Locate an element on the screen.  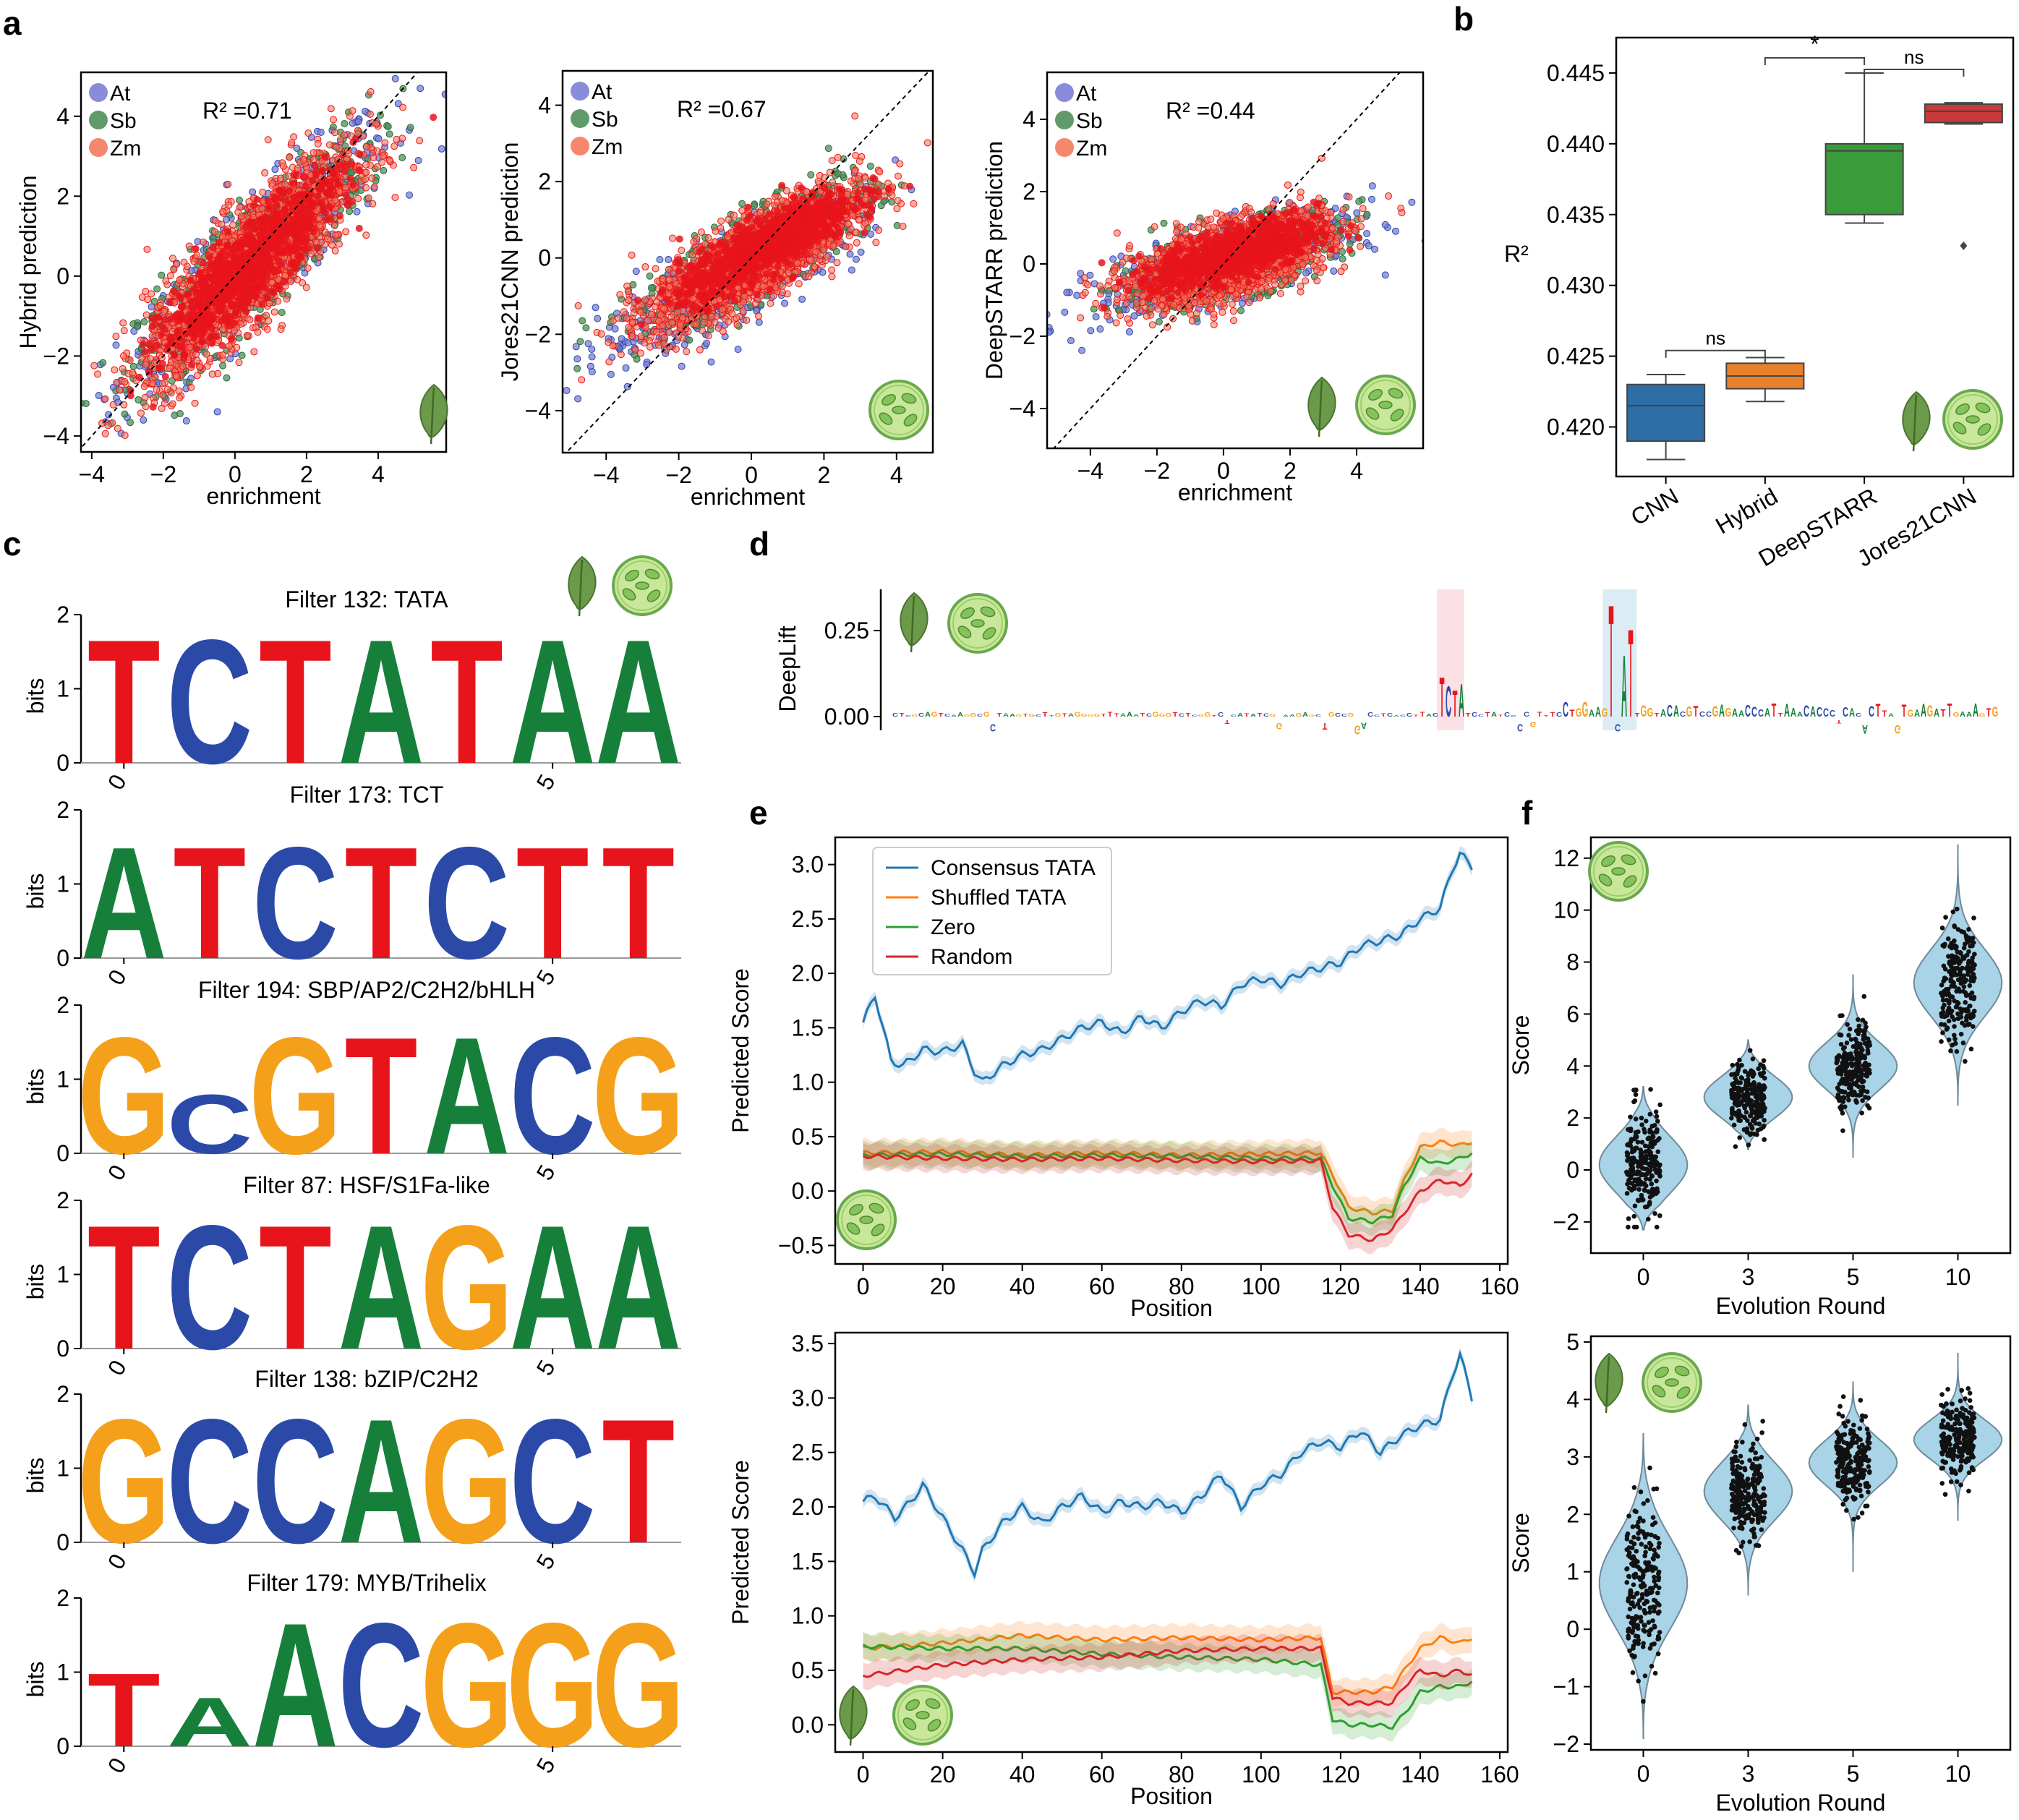
x-tick-label: −4 is located at coordinates (92, 474).